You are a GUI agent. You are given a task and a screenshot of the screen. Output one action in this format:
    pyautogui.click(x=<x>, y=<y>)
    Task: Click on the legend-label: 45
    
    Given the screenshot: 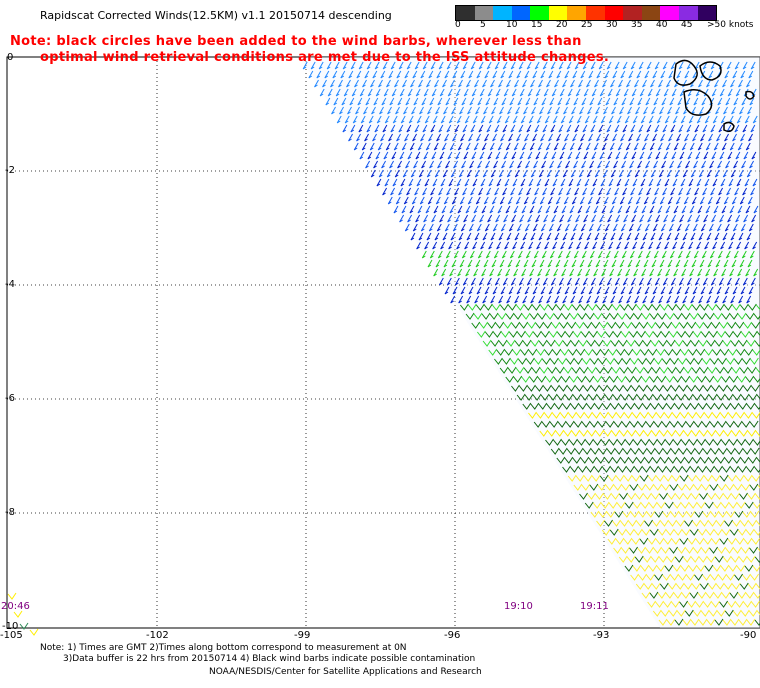 What is the action you would take?
    pyautogui.click(x=687, y=25)
    